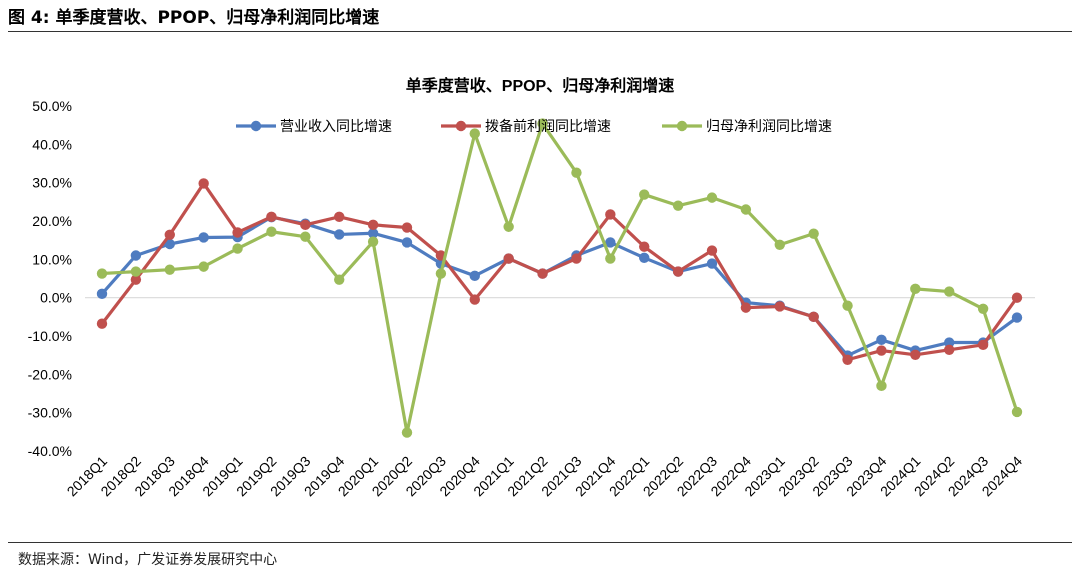 Image resolution: width=1080 pixels, height=573 pixels. What do you see at coordinates (52, 106) in the screenshot?
I see `y-tick-label: 50.0%` at bounding box center [52, 106].